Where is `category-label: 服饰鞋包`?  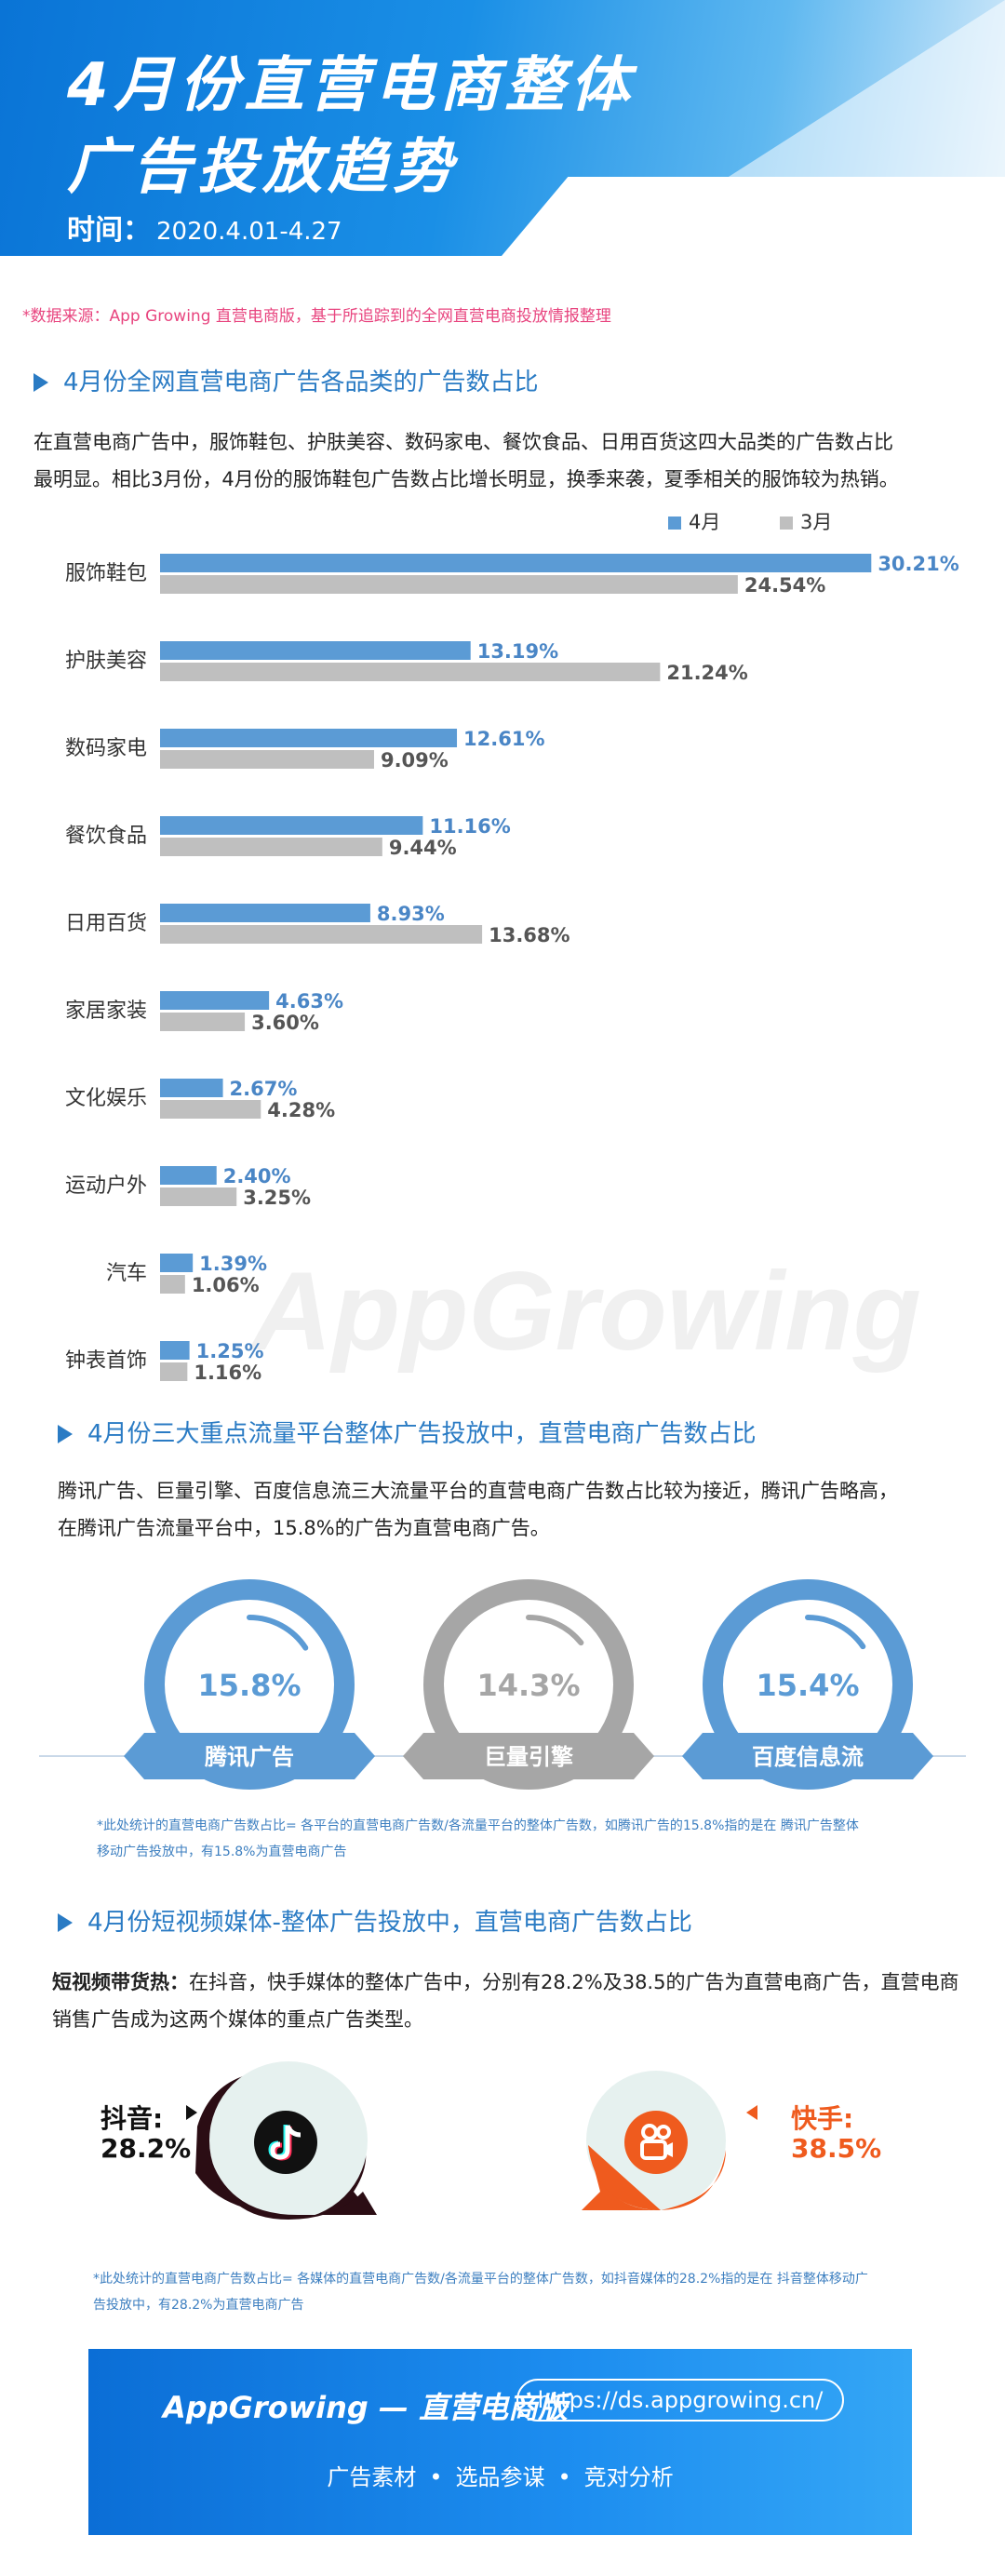
category-label: 服饰鞋包 is located at coordinates (106, 573).